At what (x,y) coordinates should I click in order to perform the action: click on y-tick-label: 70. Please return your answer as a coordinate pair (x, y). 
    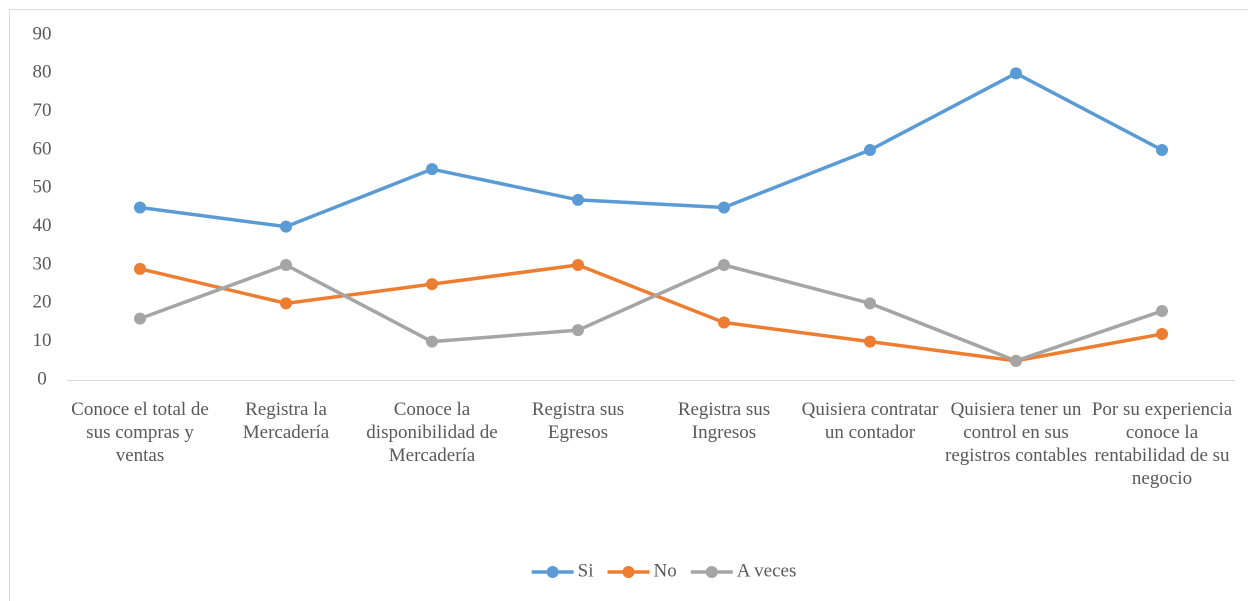
    Looking at the image, I should click on (42, 110).